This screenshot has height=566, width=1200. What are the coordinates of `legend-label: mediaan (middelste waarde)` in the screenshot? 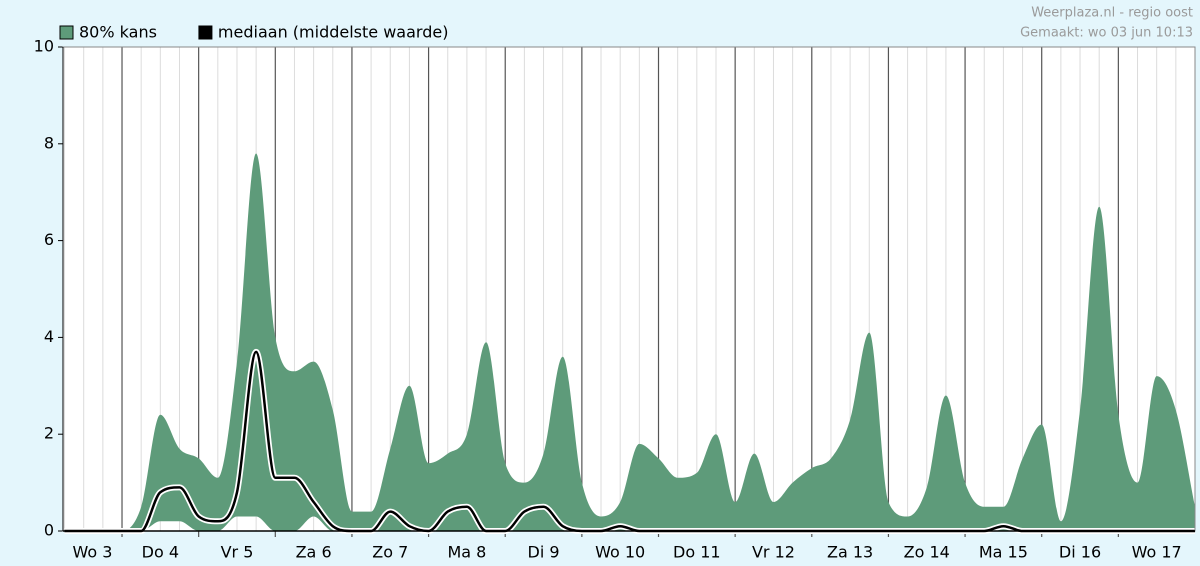 It's located at (333, 32).